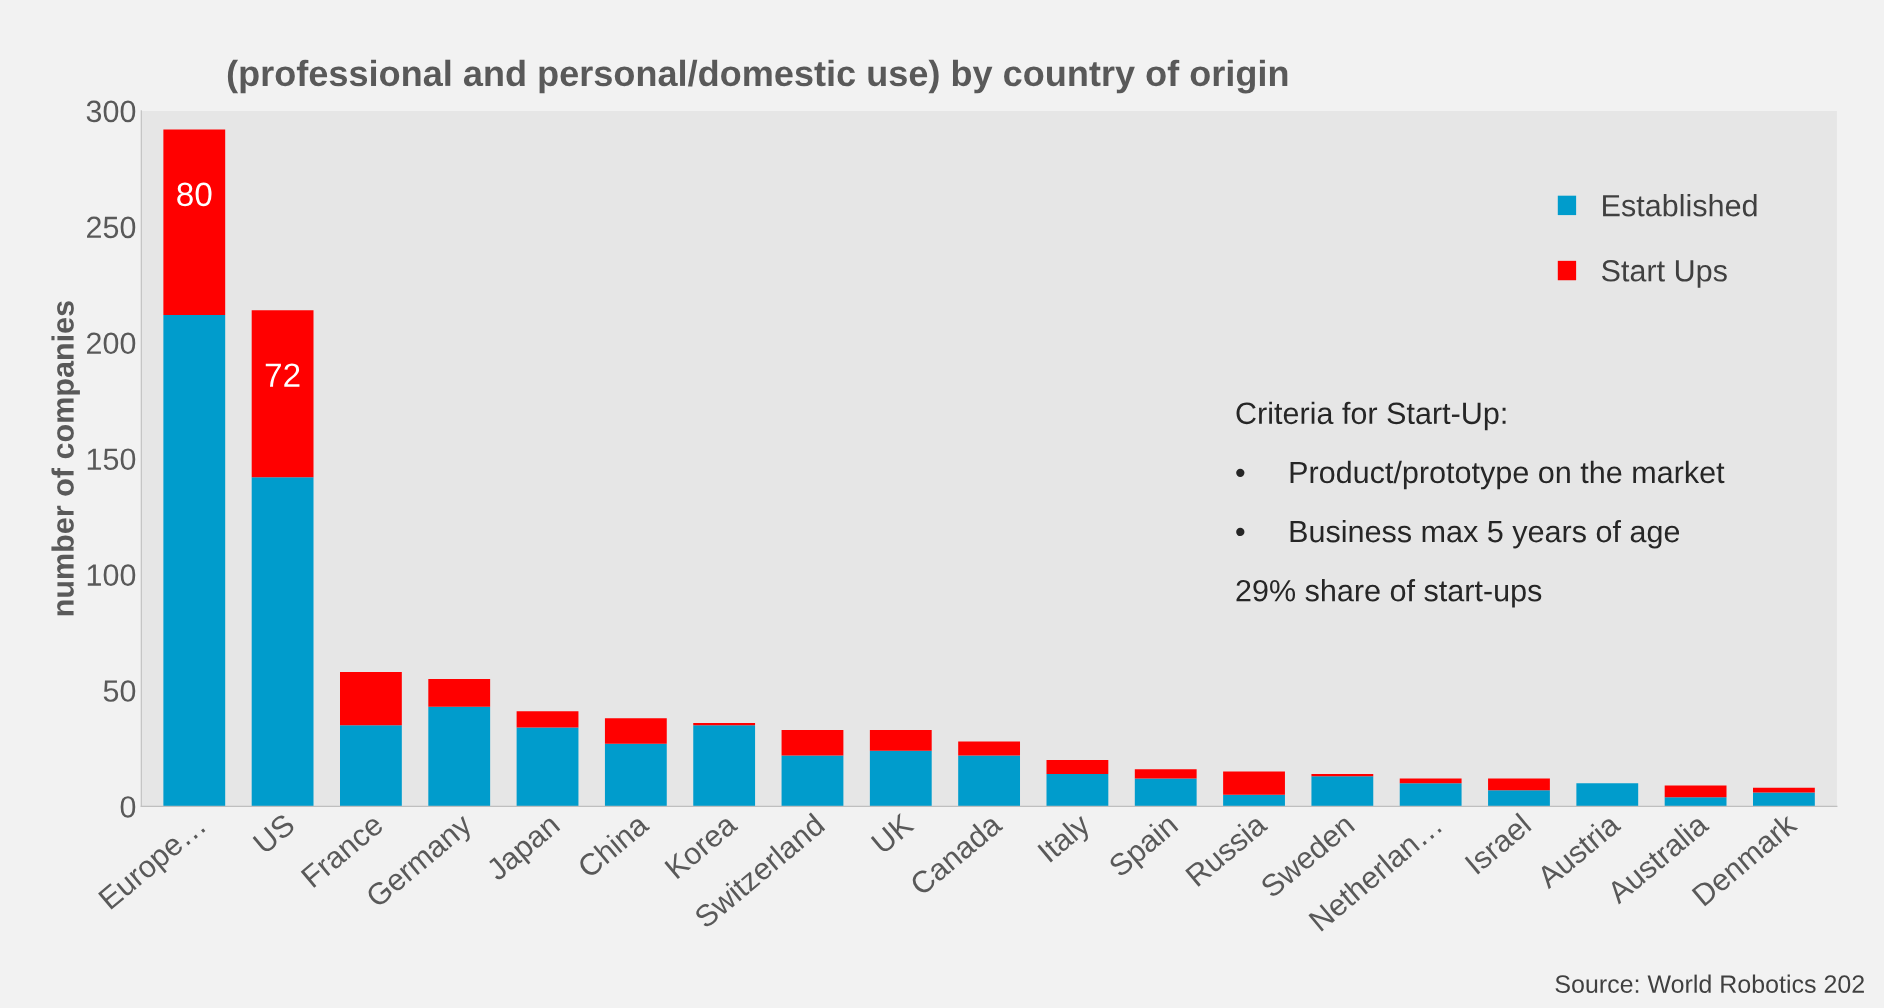  What do you see at coordinates (1480, 475) in the screenshot?
I see `annotation: • Product/prototype on the market` at bounding box center [1480, 475].